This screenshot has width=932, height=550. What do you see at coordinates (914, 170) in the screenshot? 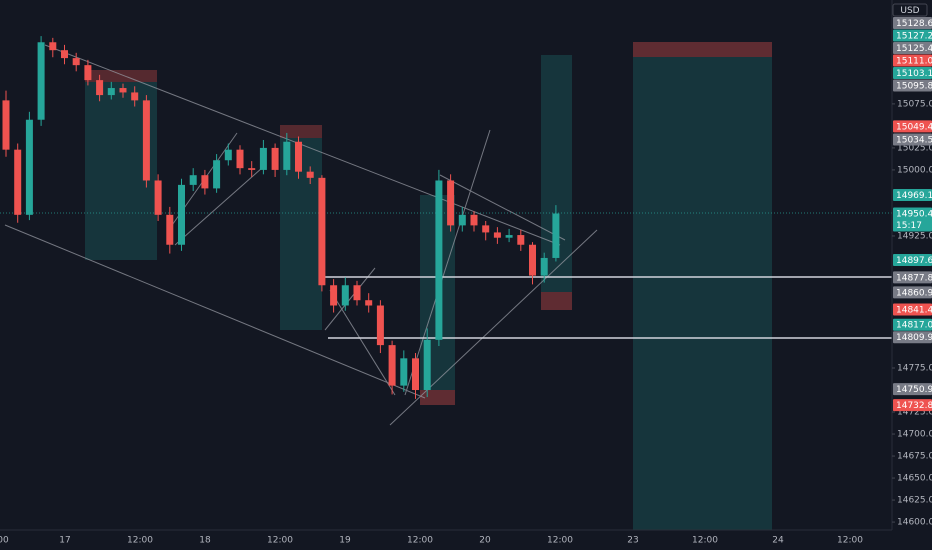
I see `y-tick-label: 15000.00` at bounding box center [914, 170].